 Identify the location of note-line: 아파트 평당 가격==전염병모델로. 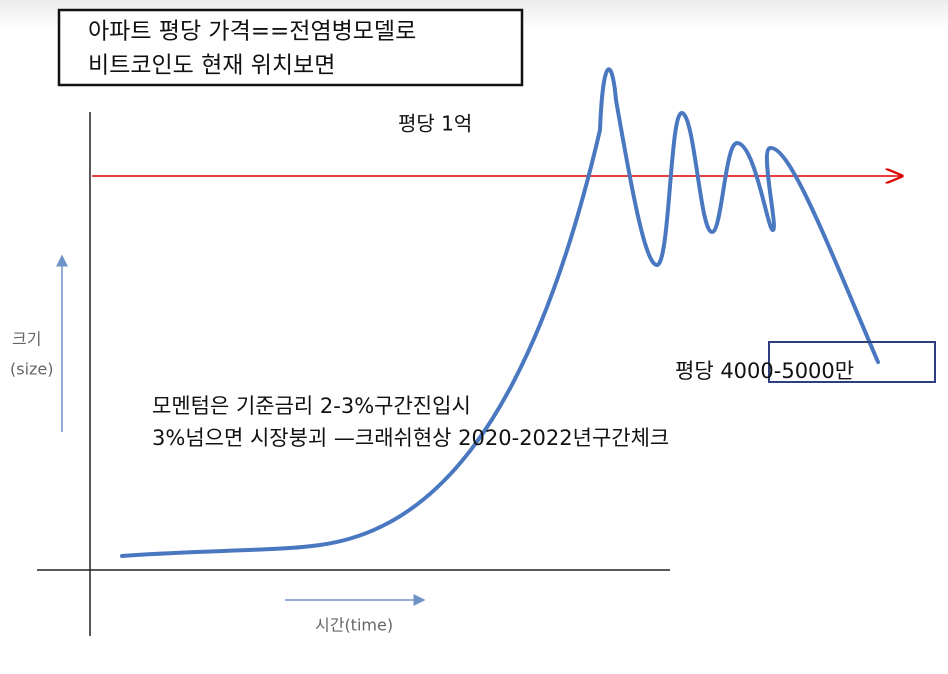
(252, 32).